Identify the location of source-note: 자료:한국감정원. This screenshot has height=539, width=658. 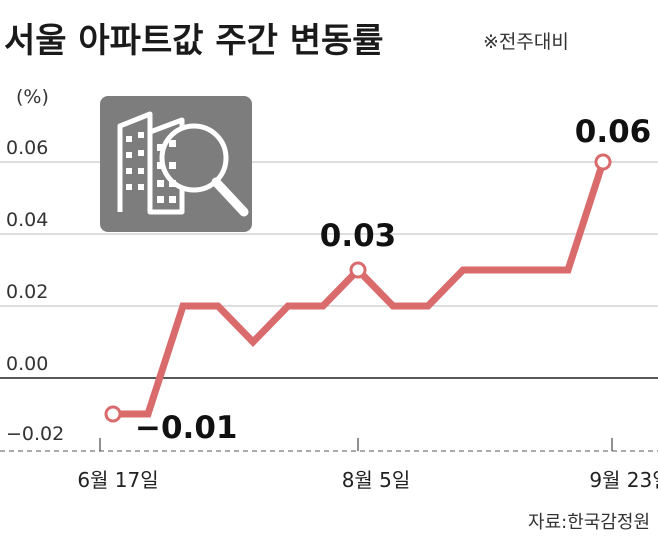
(589, 522).